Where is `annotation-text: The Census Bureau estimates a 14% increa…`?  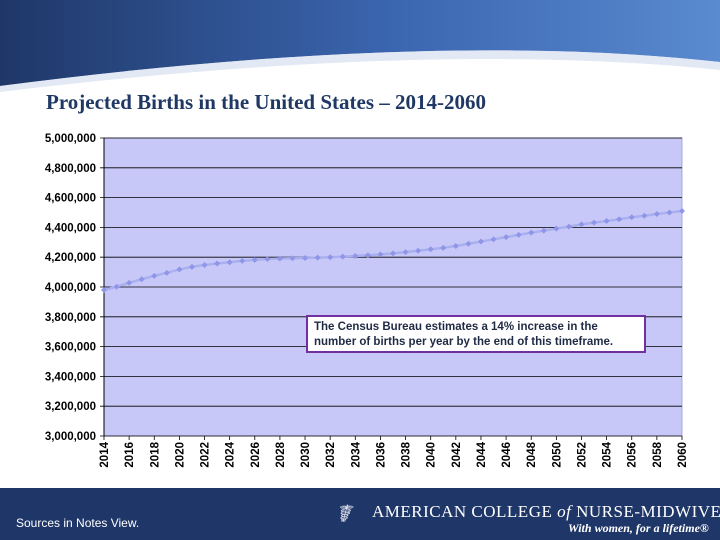
annotation-text: The Census Bureau estimates a 14% increa… is located at coordinates (464, 334).